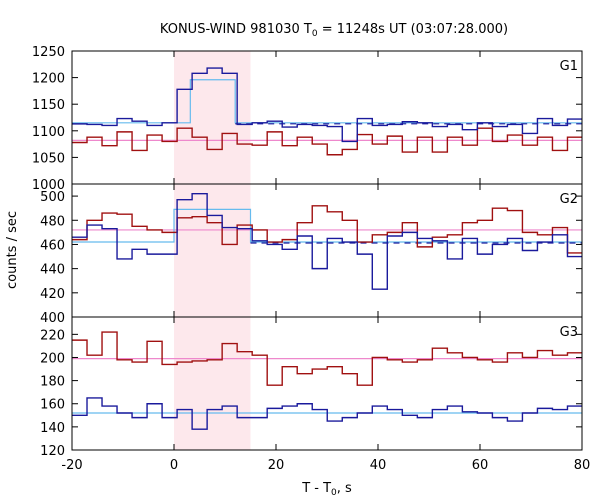 The image size is (600, 500). Describe the element at coordinates (48, 105) in the screenshot. I see `y-tick-label: 1150` at that location.